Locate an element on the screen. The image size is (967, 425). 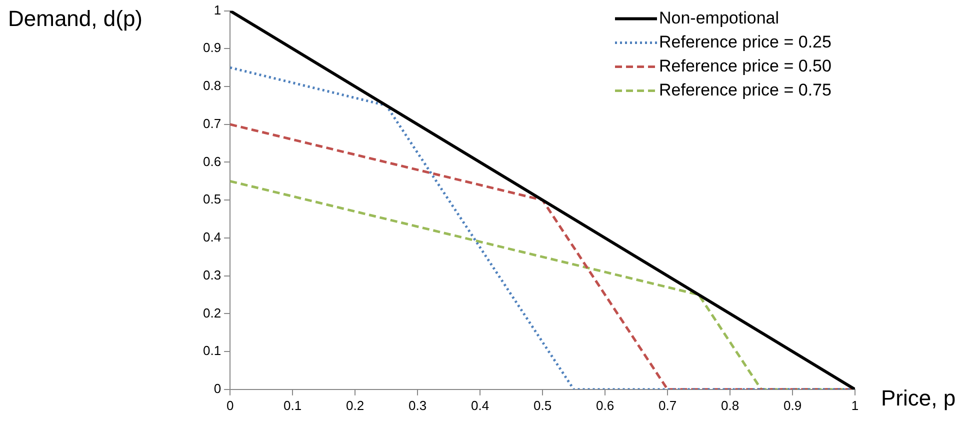
legend-label: Non-empotional is located at coordinates (719, 18).